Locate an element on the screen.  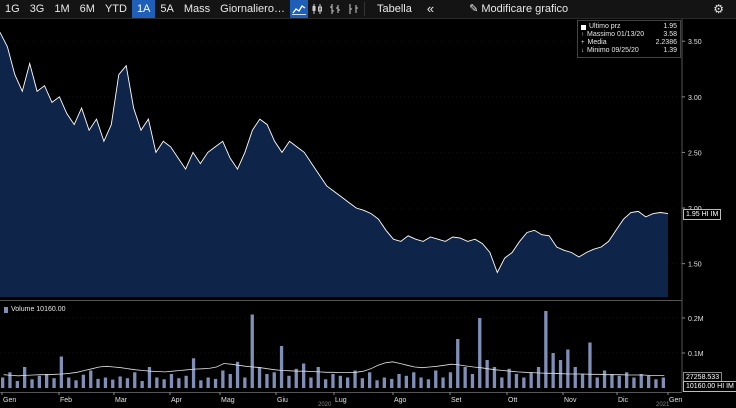
pencil-icon: ✎ is located at coordinates (474, 9).